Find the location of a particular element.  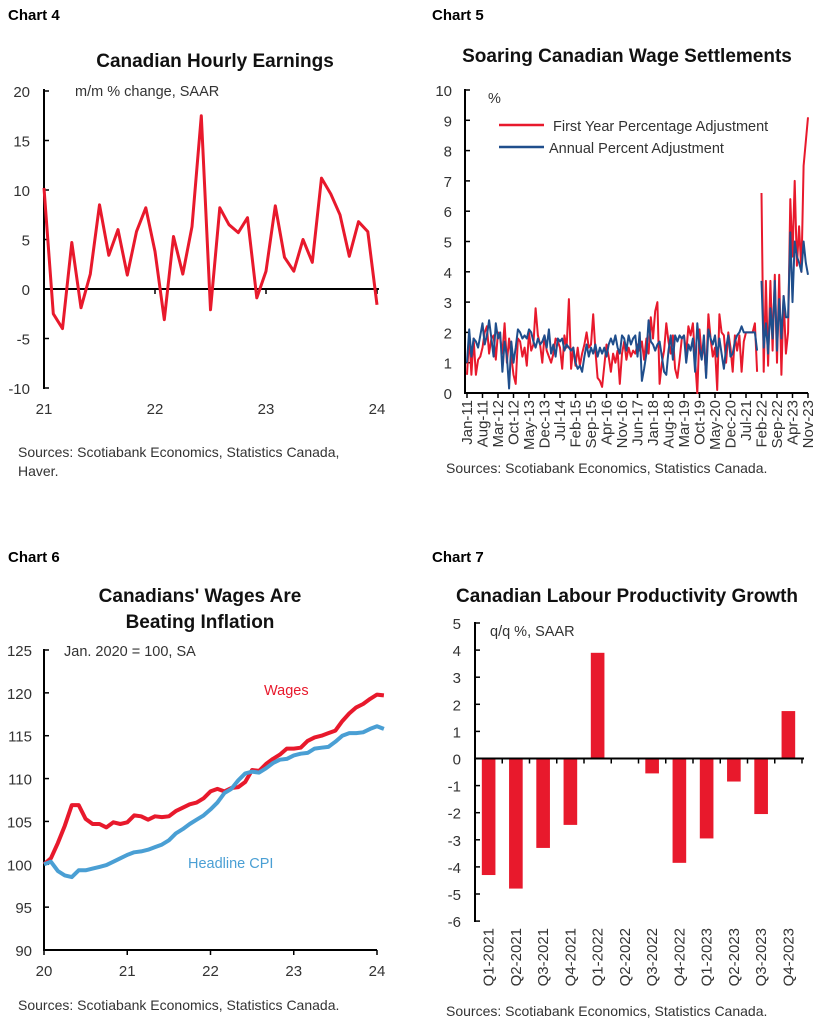

bar-q4-2022 is located at coordinates (679, 810).